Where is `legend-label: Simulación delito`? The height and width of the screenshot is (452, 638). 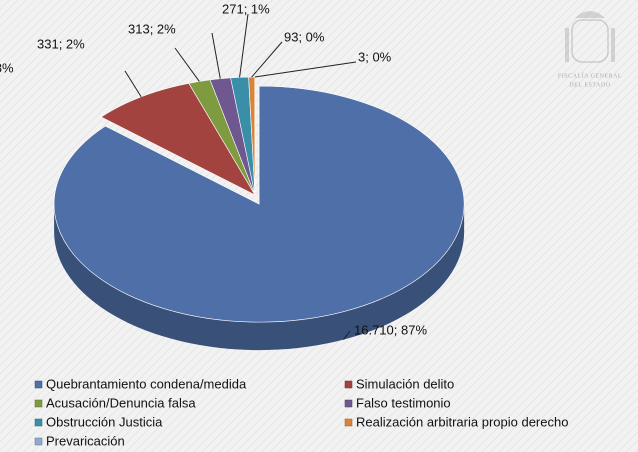 legend-label: Simulación delito is located at coordinates (405, 383).